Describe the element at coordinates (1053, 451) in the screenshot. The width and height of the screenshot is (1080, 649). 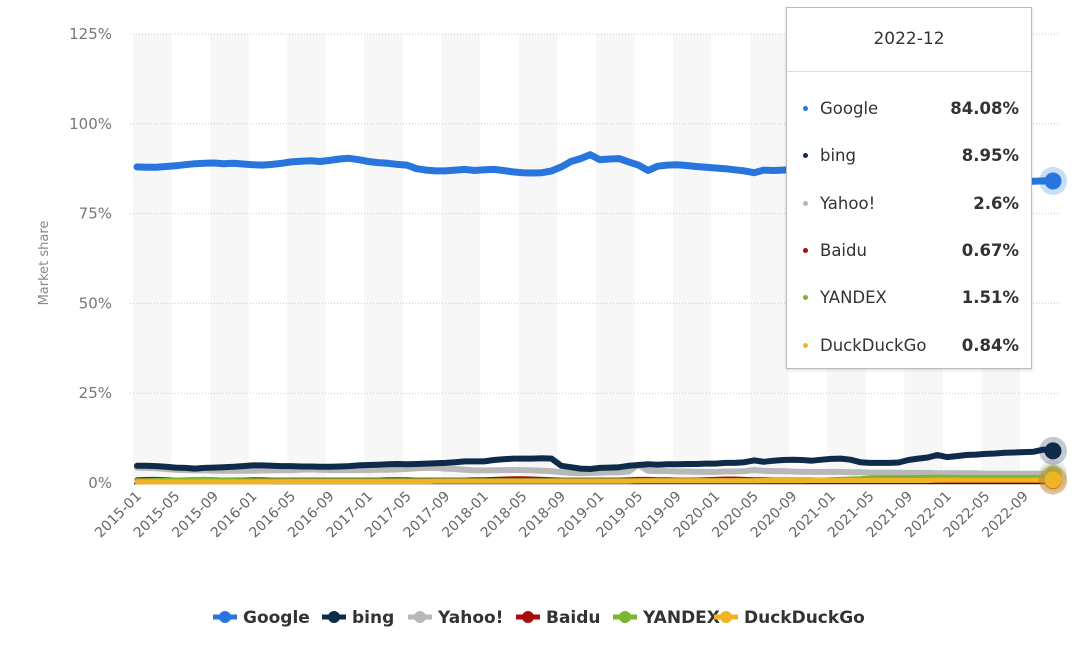
I see `end-marker-bing` at that location.